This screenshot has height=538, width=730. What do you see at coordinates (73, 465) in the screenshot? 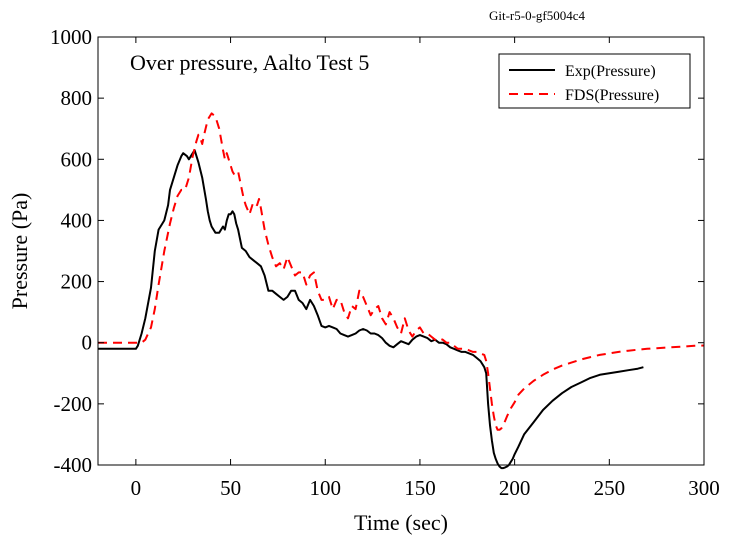
I see `y-tick-label: -400` at bounding box center [73, 465].